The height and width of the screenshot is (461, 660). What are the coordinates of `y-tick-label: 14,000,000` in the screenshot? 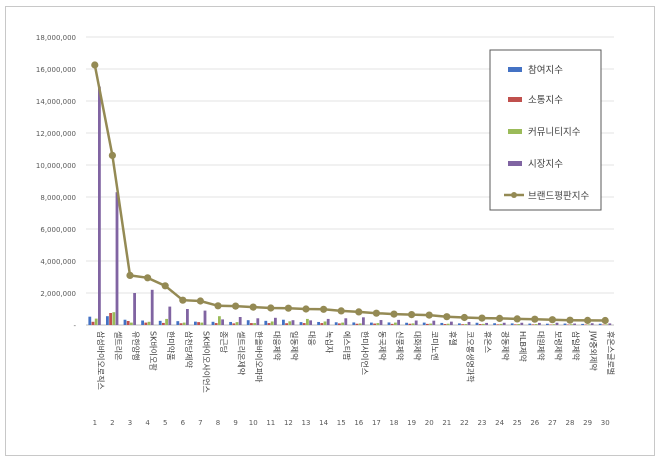 It's located at (56, 102).